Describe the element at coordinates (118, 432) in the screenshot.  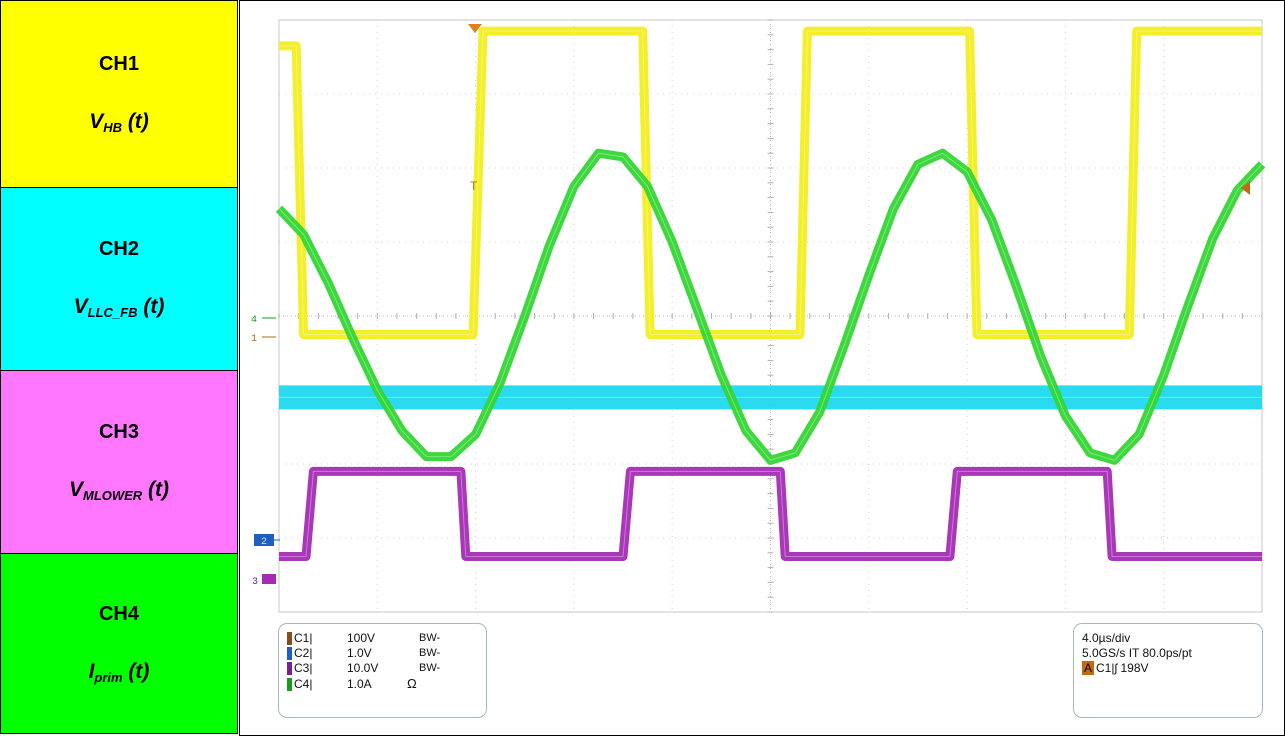
I see `legend-ch3-name: CH3` at that location.